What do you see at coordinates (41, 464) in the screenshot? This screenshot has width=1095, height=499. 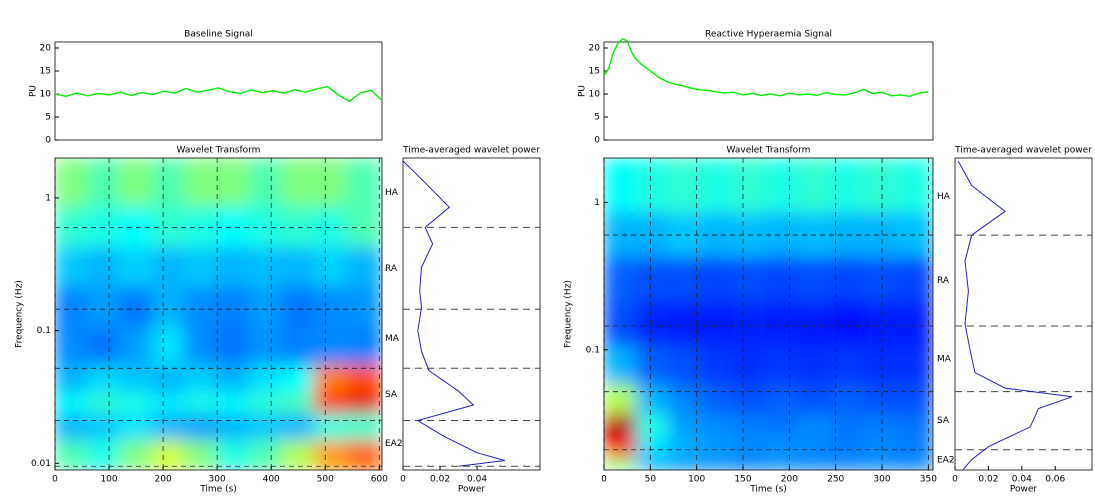 I see `y-tick-label: 0.01` at bounding box center [41, 464].